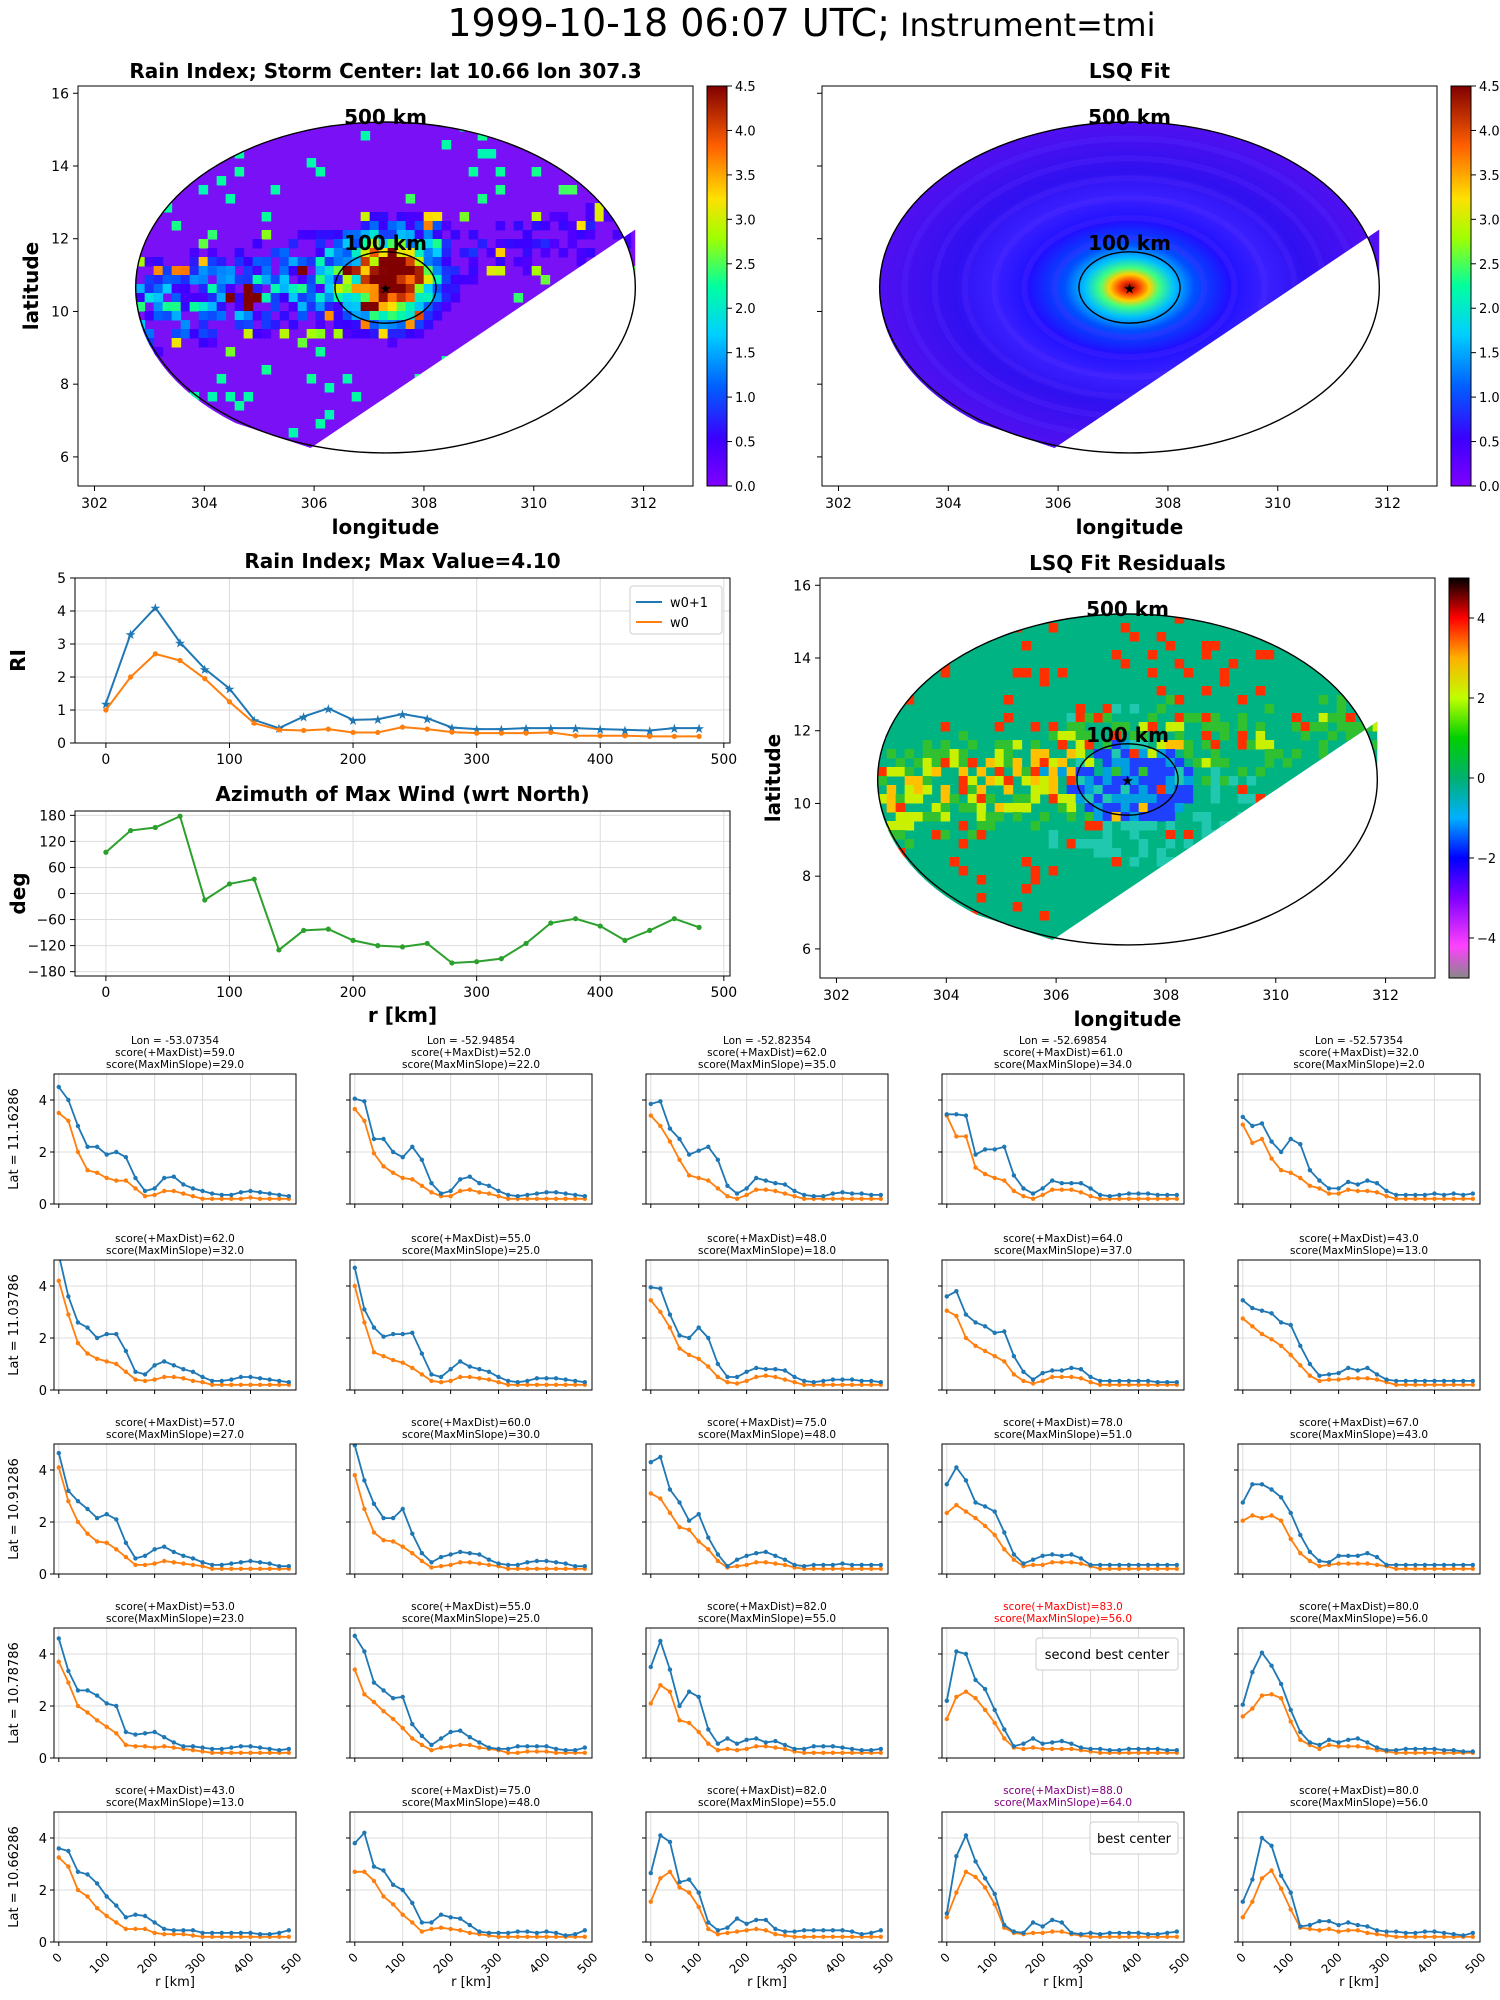  Describe the element at coordinates (533, 504) in the screenshot. I see `x-tick-label: 310` at that location.